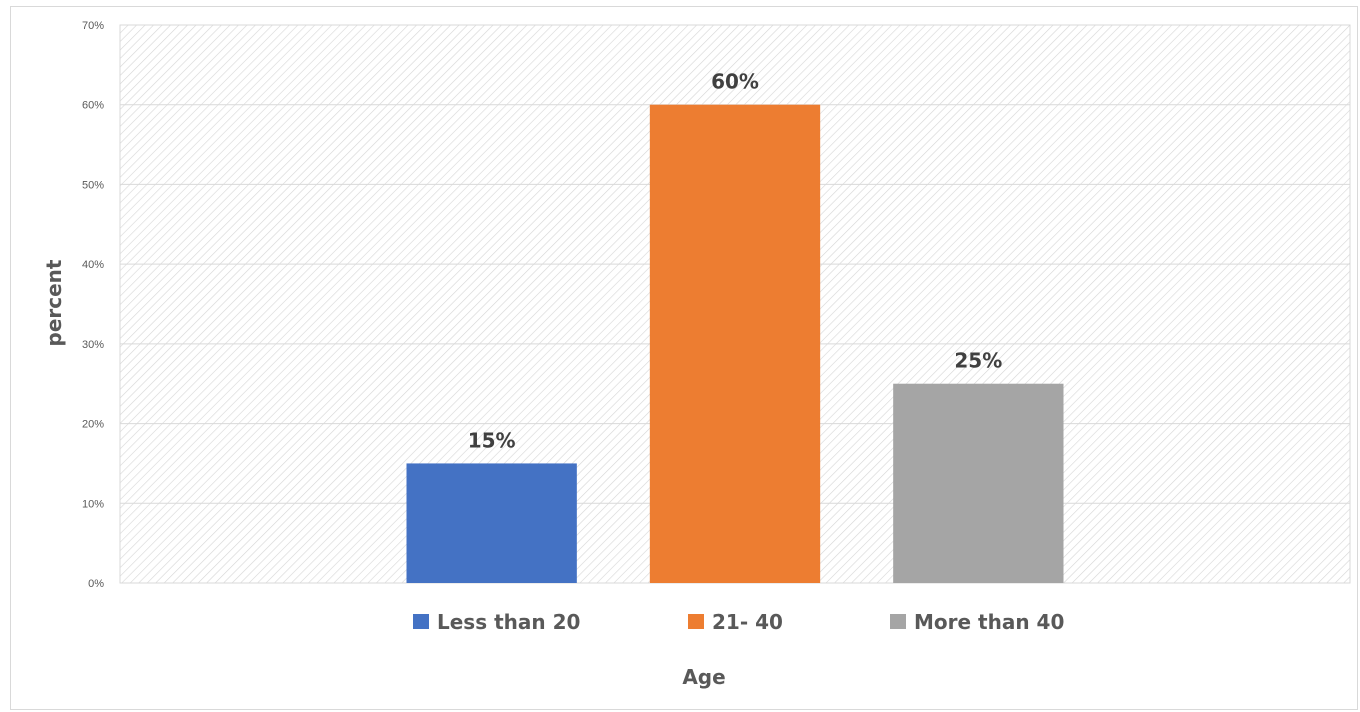  What do you see at coordinates (492, 440) in the screenshot?
I see `data-label: 15%` at bounding box center [492, 440].